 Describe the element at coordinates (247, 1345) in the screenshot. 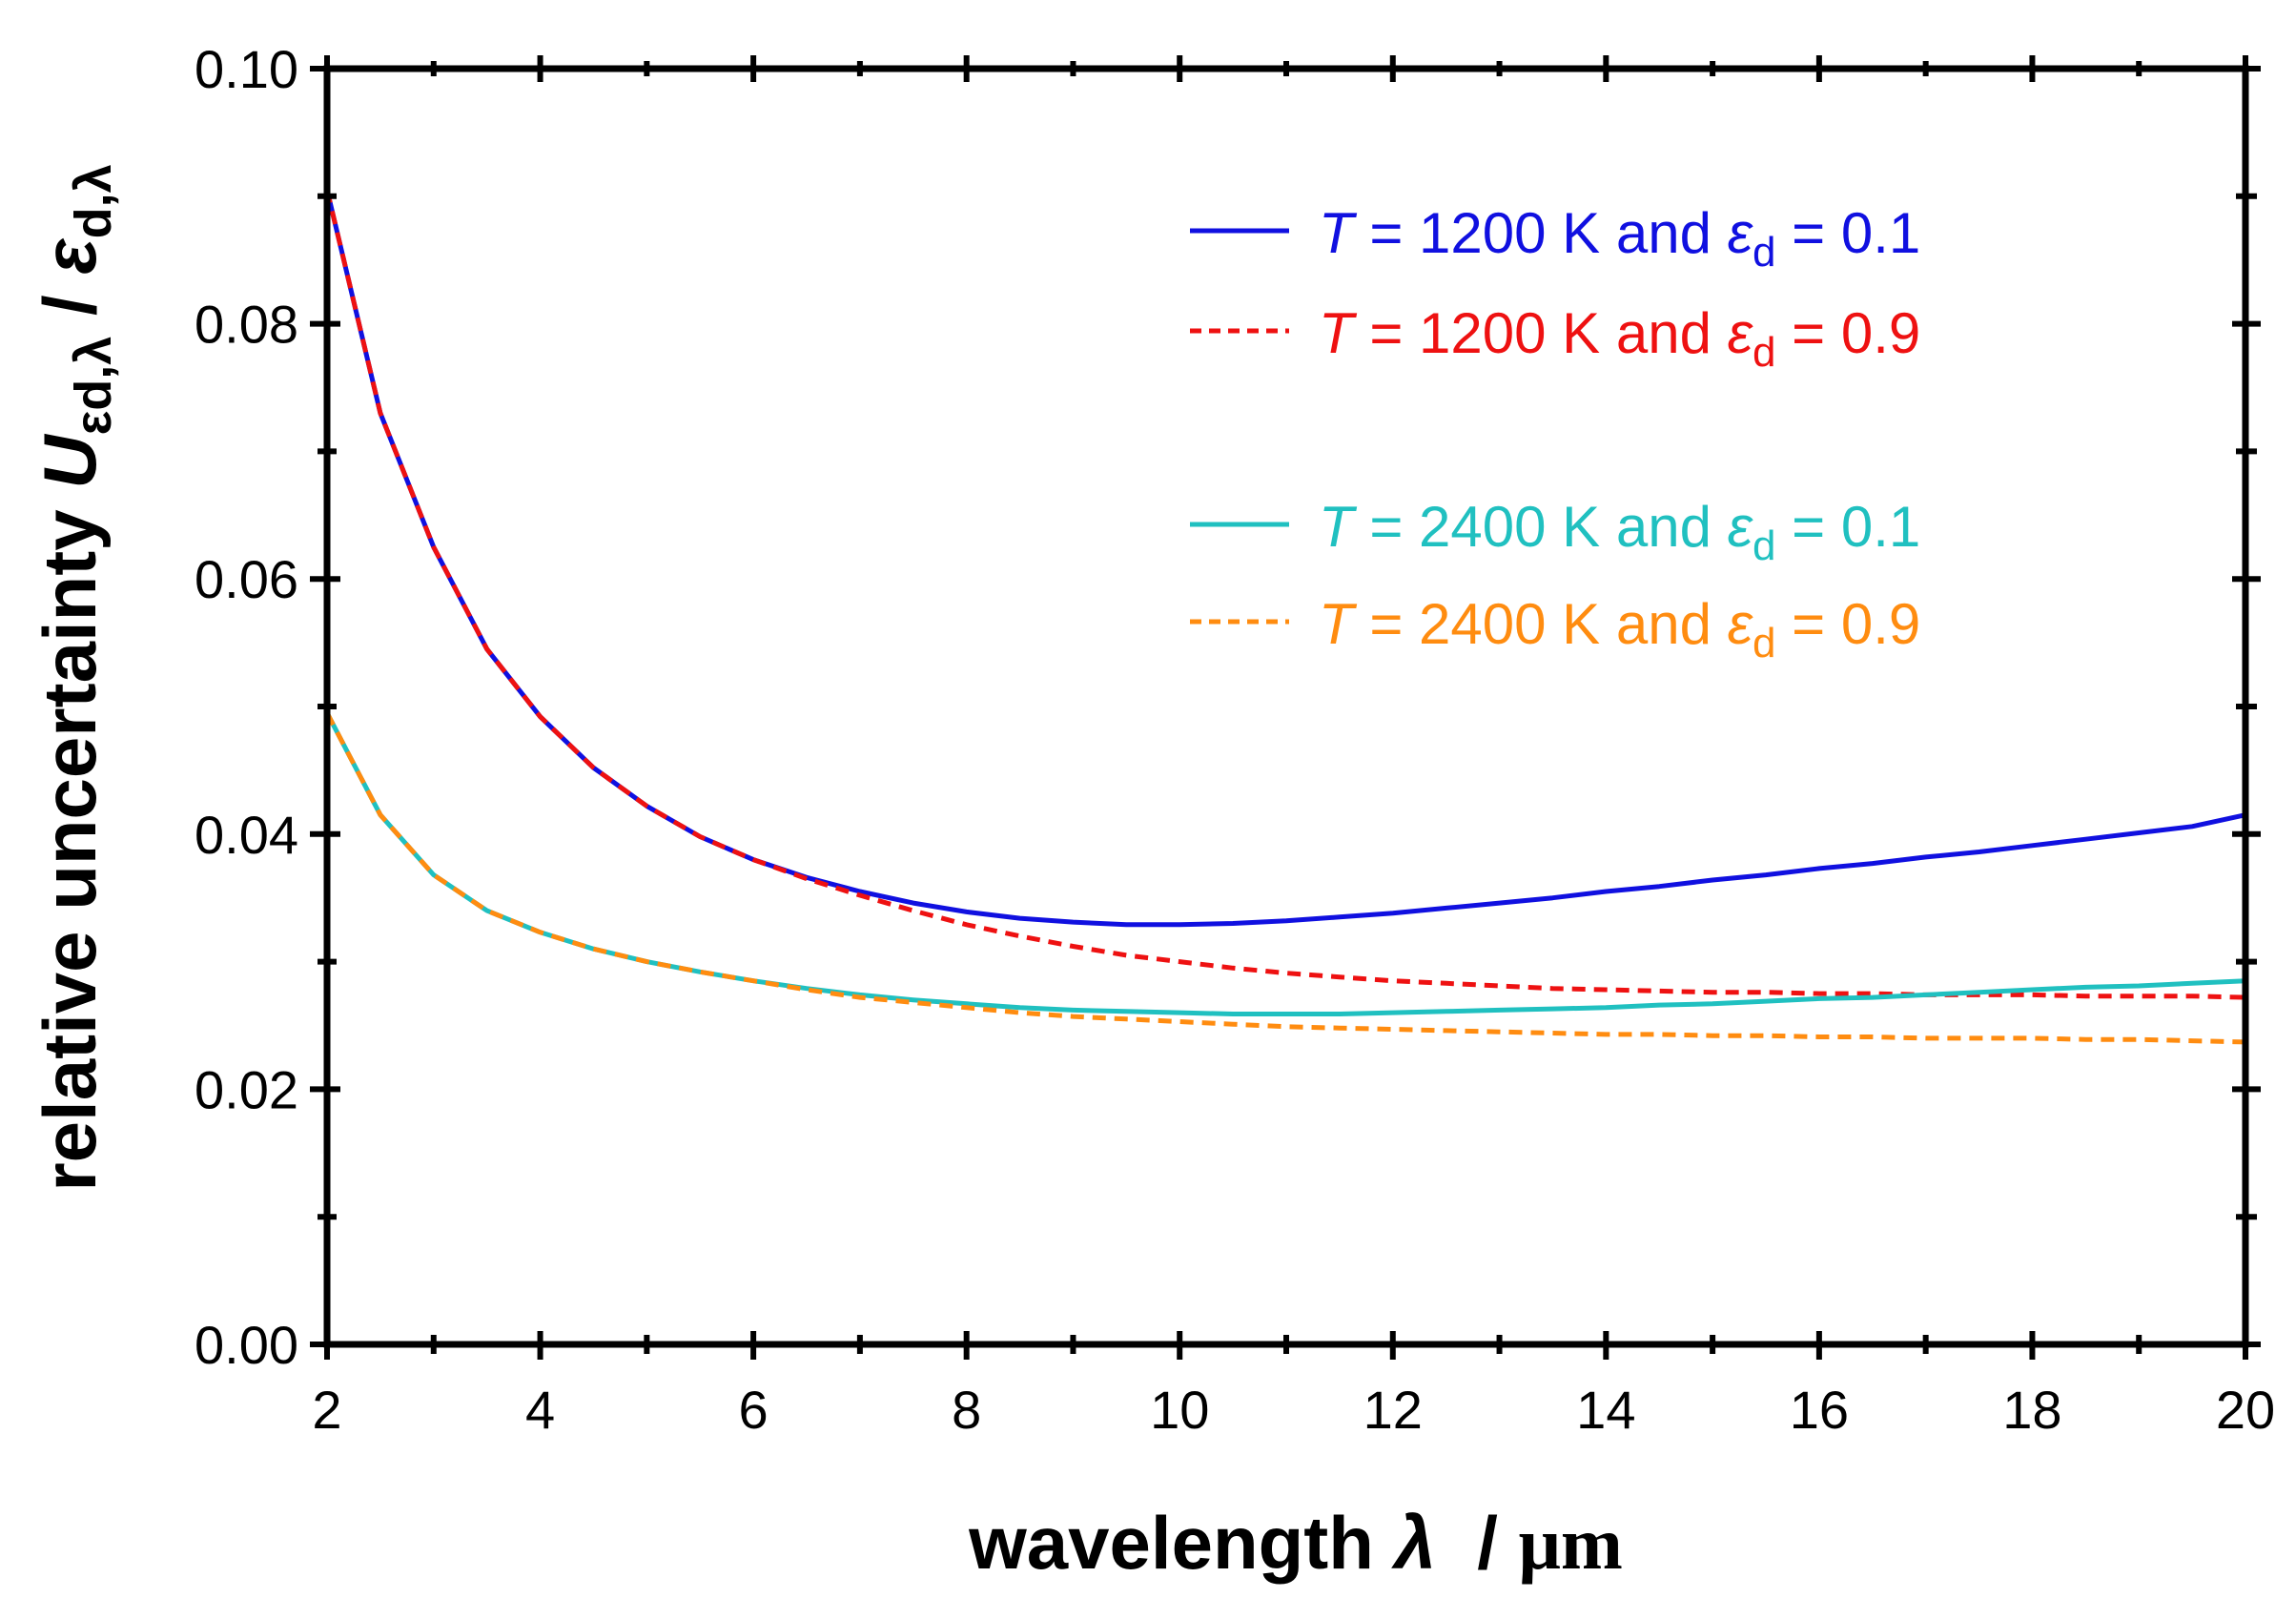

I see `y-tick-label: 0.00` at that location.